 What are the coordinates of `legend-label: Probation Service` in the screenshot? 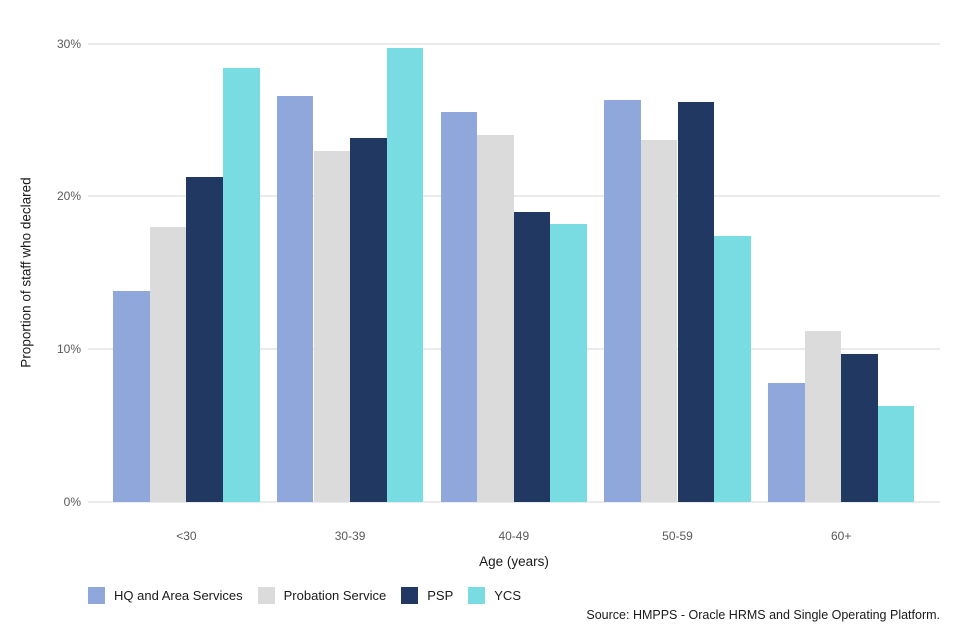 It's located at (335, 595).